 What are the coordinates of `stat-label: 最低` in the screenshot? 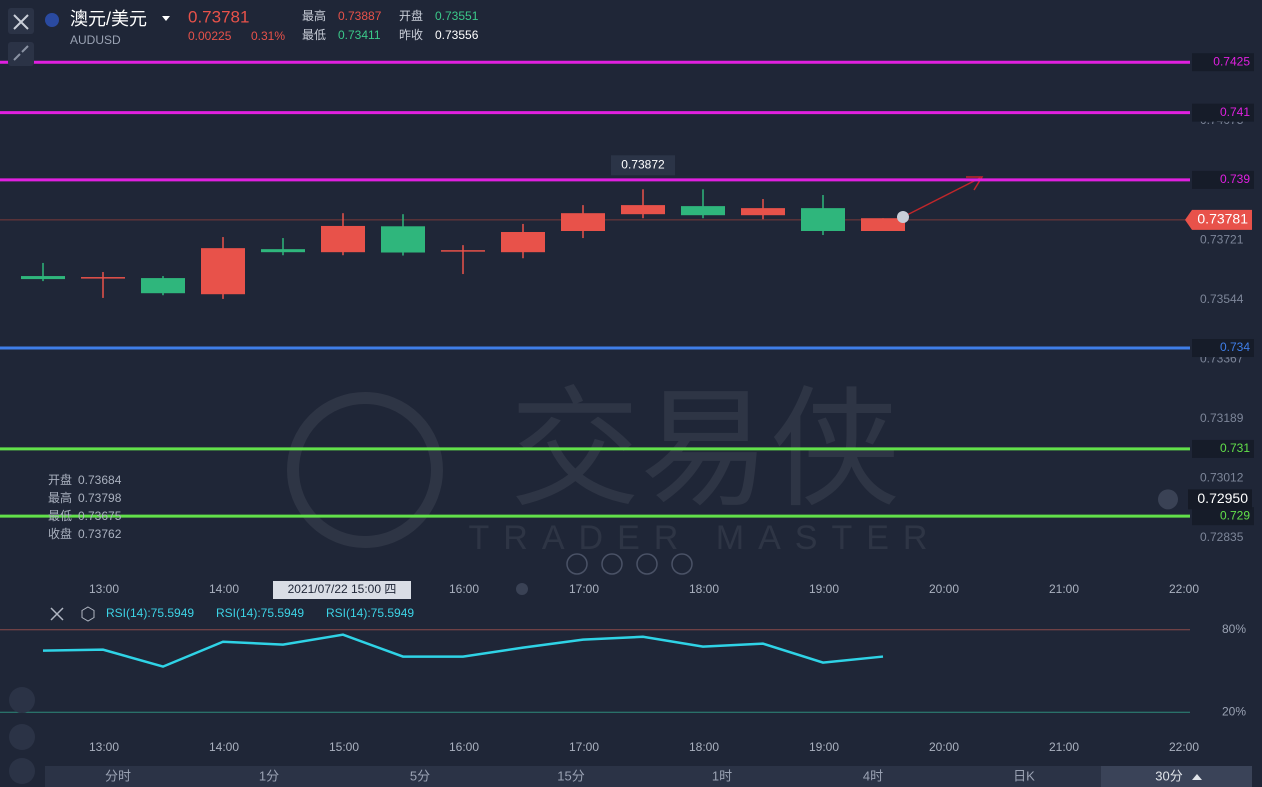 It's located at (314, 35).